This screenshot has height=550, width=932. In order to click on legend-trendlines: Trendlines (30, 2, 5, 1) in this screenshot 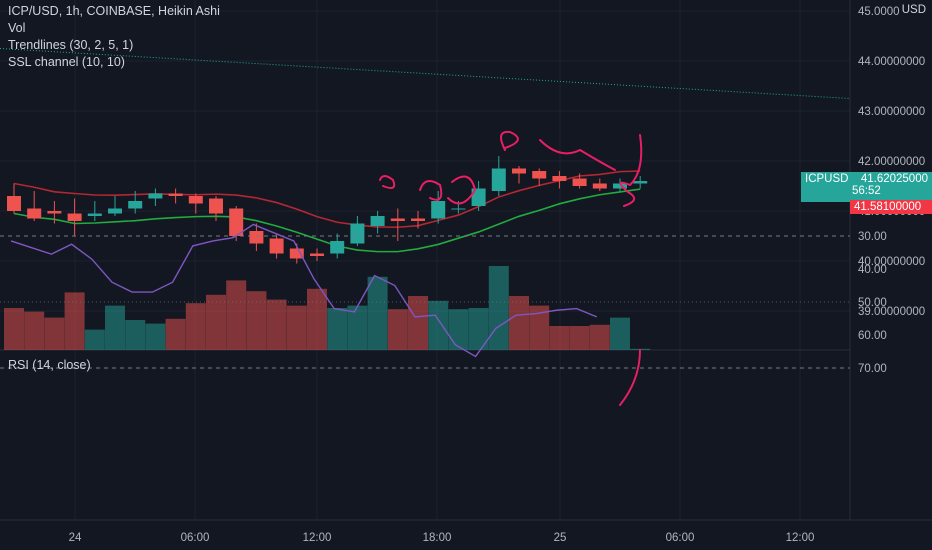, I will do `click(71, 45)`.